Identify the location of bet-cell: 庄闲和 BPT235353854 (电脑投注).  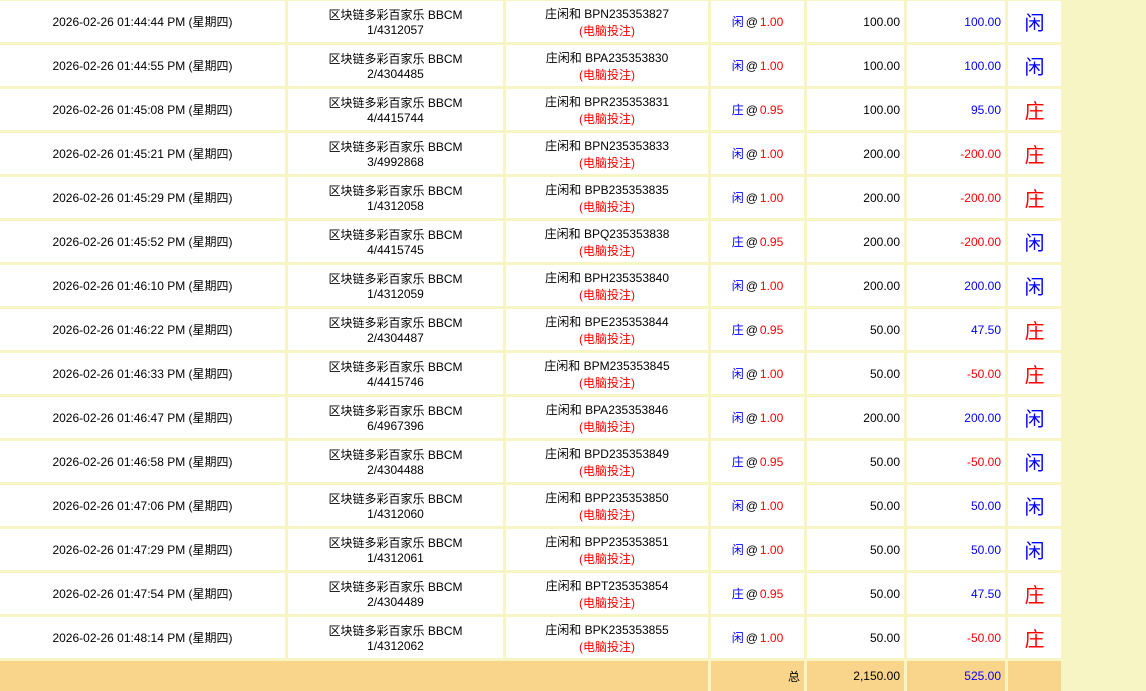
(607, 593).